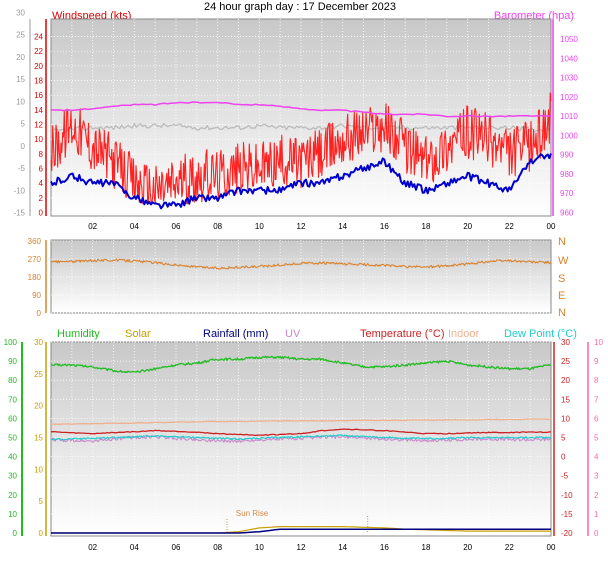 Image resolution: width=608 pixels, height=561 pixels. What do you see at coordinates (569, 78) in the screenshot?
I see `barometer-tick-1030: 1030` at bounding box center [569, 78].